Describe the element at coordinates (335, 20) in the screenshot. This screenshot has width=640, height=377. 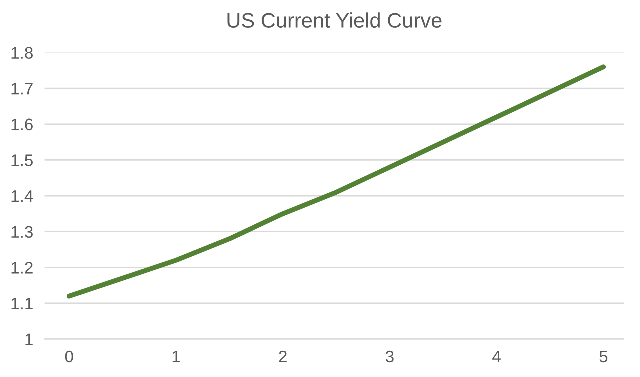
I see `chart-title: US Current Yield Curve` at that location.